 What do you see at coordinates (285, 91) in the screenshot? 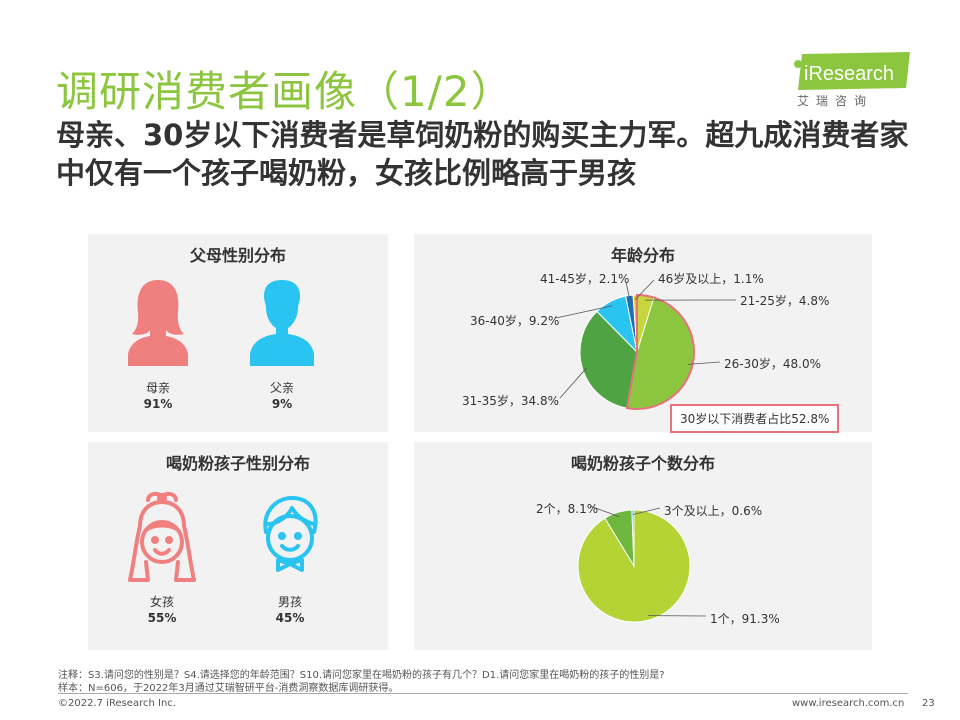
I see `page-title: 调研消费者画像（1/2）` at bounding box center [285, 91].